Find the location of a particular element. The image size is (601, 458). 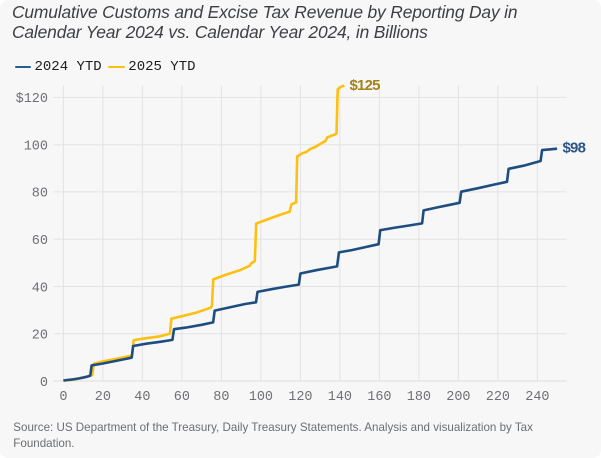

svg-text: 180 is located at coordinates (419, 397).